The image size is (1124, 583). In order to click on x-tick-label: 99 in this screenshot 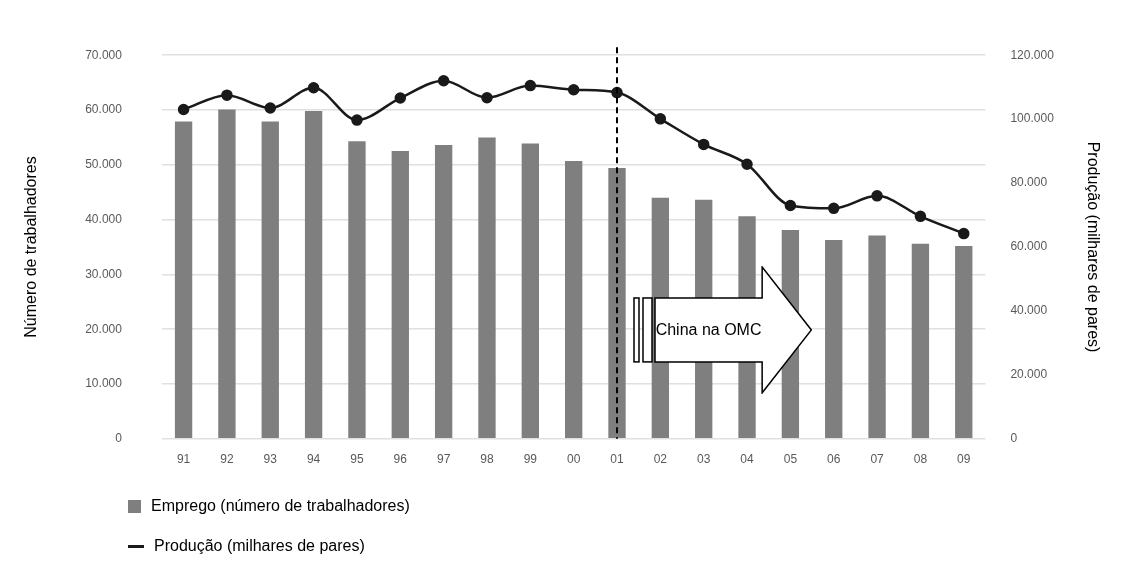, I will do `click(530, 459)`.